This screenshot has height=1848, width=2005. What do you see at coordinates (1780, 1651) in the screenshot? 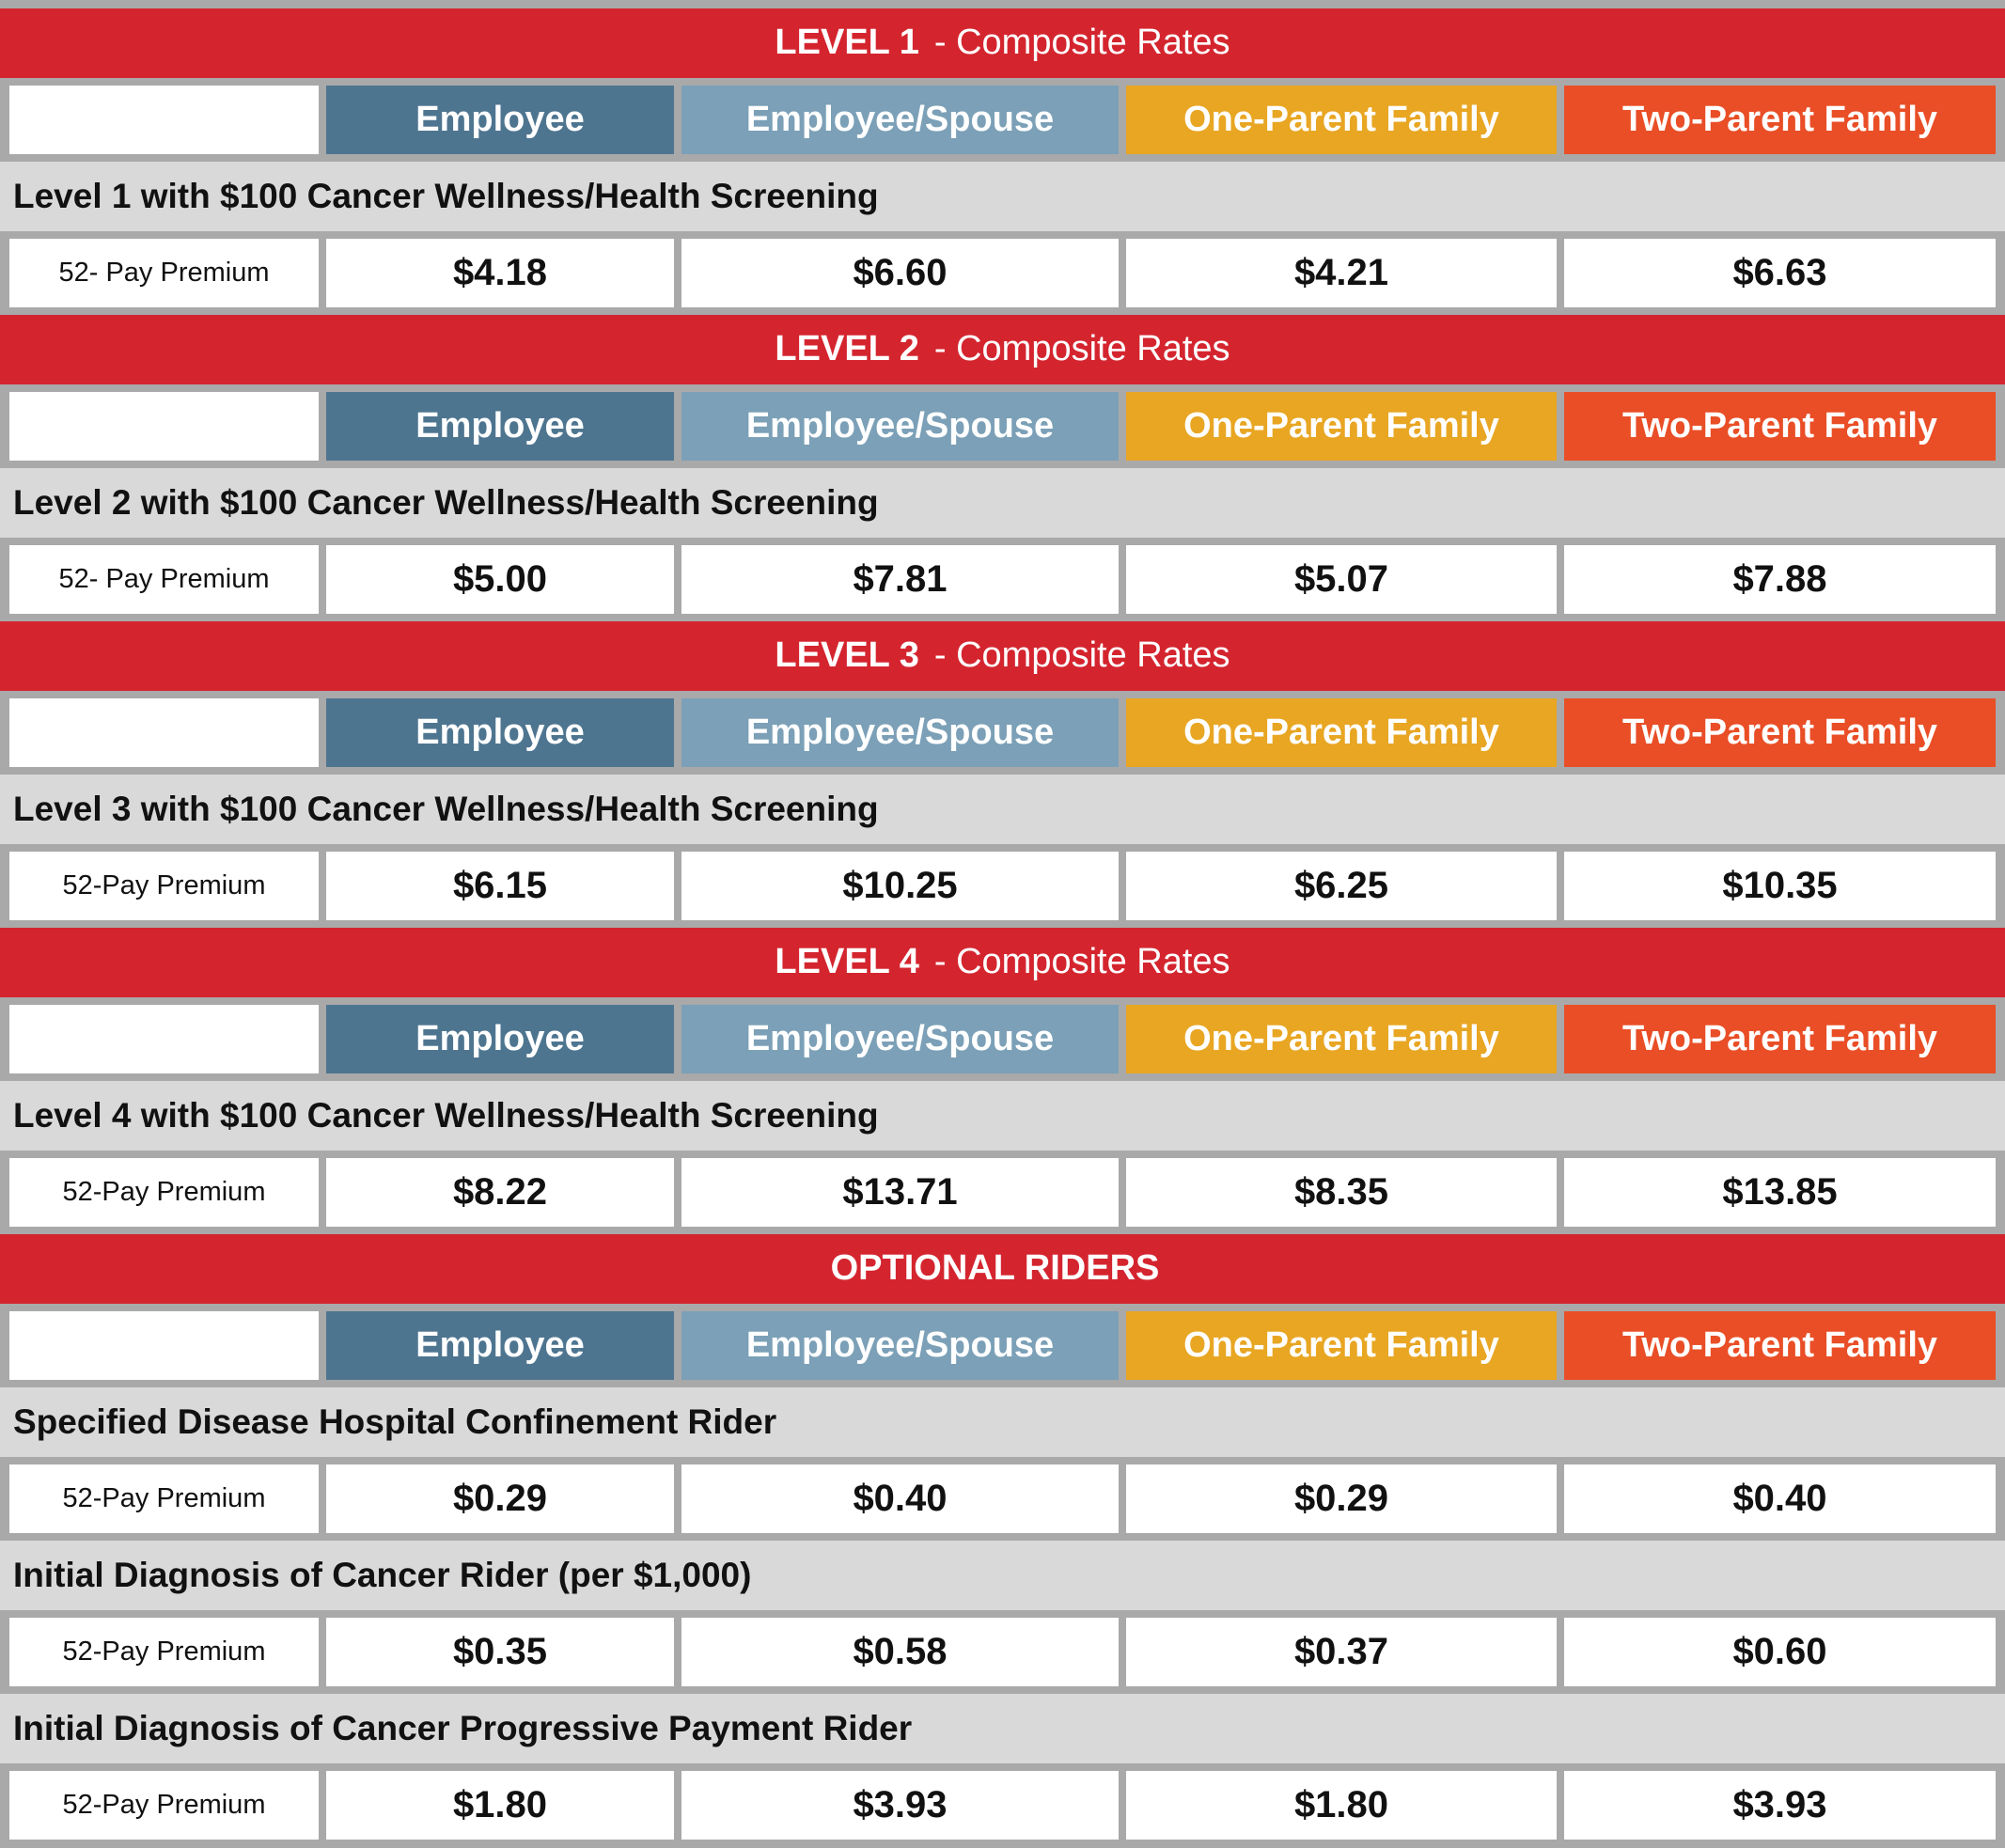
I see `premium-value: $0.60` at bounding box center [1780, 1651].